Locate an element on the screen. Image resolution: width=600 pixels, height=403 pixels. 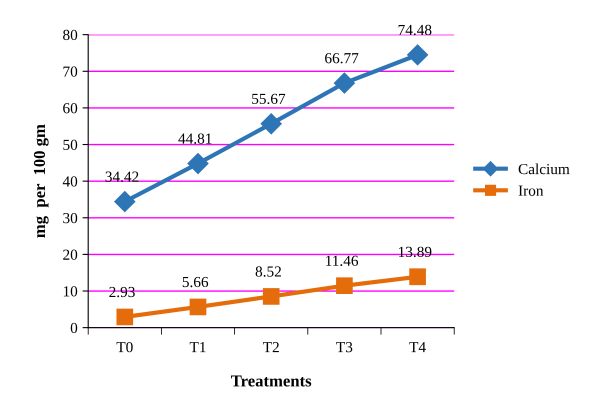
x-tick-label: T2 is located at coordinates (270, 347).